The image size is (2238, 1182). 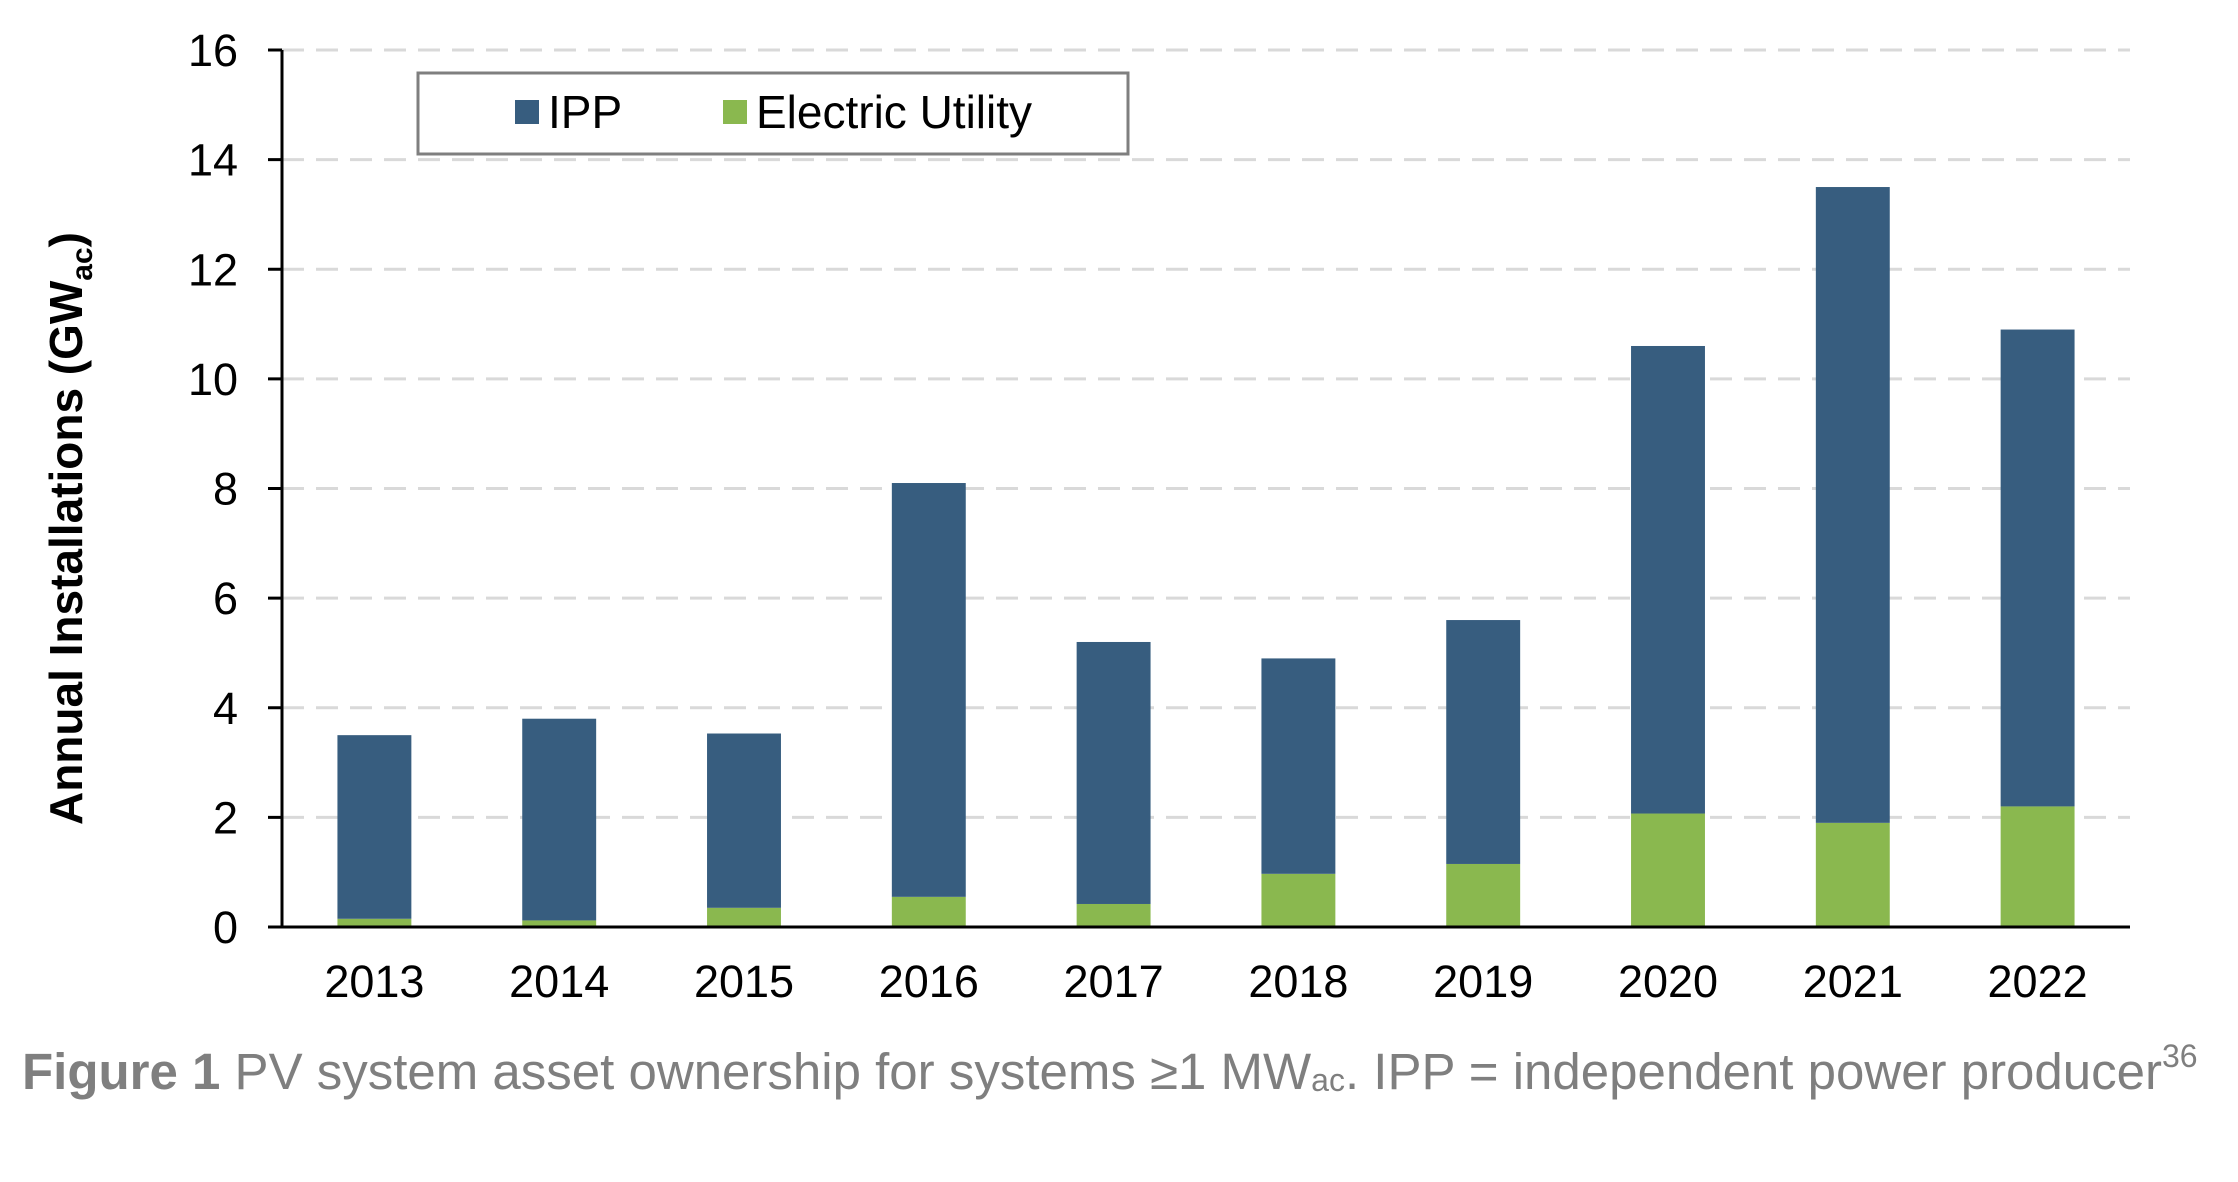 What do you see at coordinates (894, 112) in the screenshot?
I see `legend-label: Electric Utility` at bounding box center [894, 112].